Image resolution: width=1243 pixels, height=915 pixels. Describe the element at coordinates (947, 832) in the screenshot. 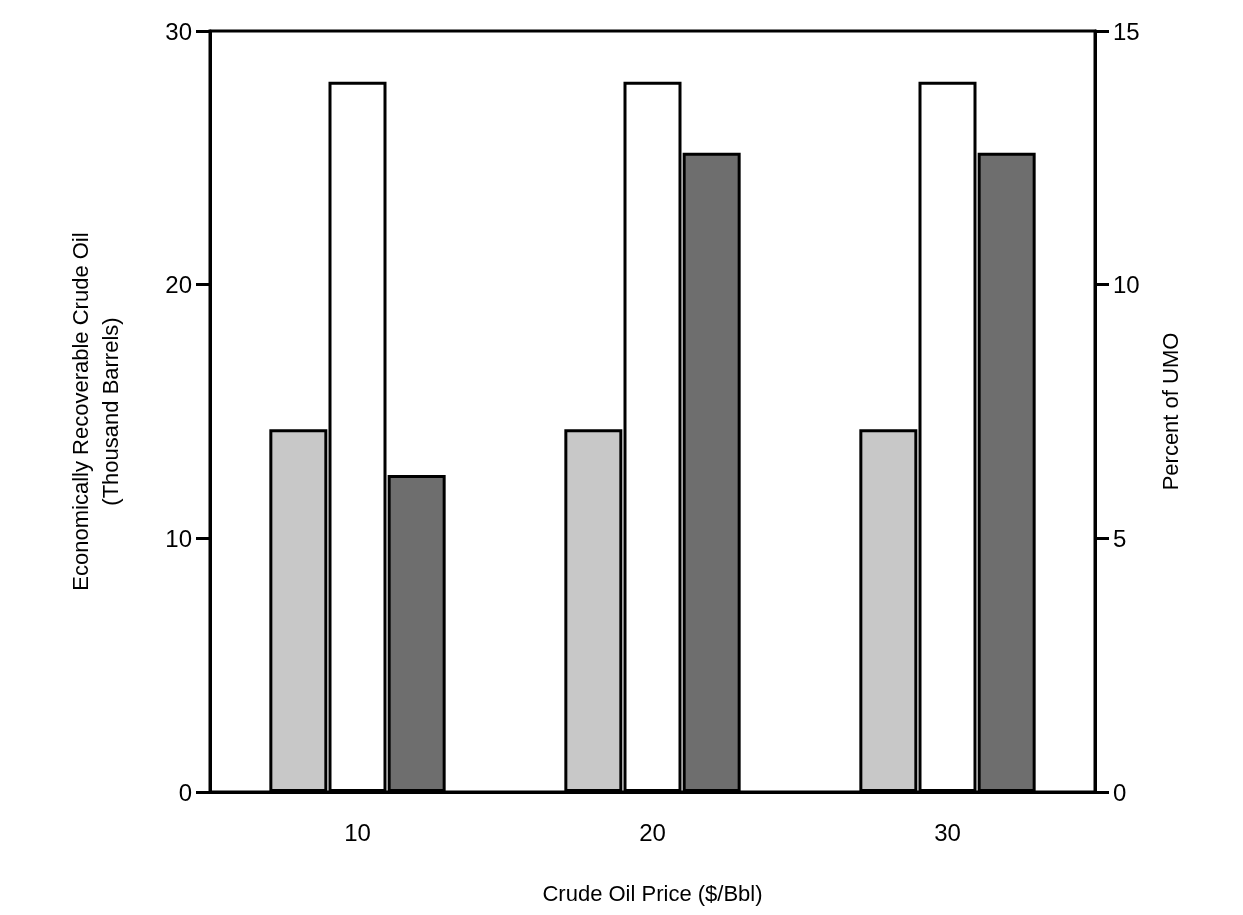

I see `x-tick-label: 30` at that location.